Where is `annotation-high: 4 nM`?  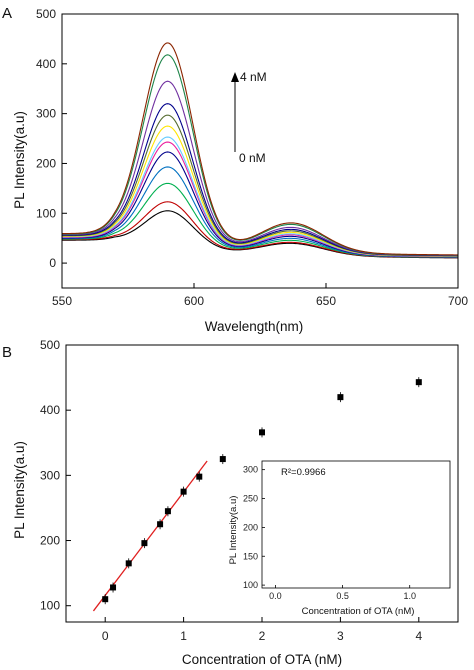 annotation-high: 4 nM is located at coordinates (253, 77).